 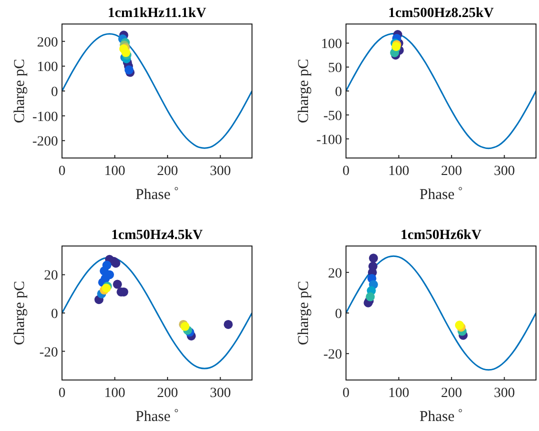 I want to click on chart-title: 1cm500Hz8.25kV, so click(x=441, y=13).